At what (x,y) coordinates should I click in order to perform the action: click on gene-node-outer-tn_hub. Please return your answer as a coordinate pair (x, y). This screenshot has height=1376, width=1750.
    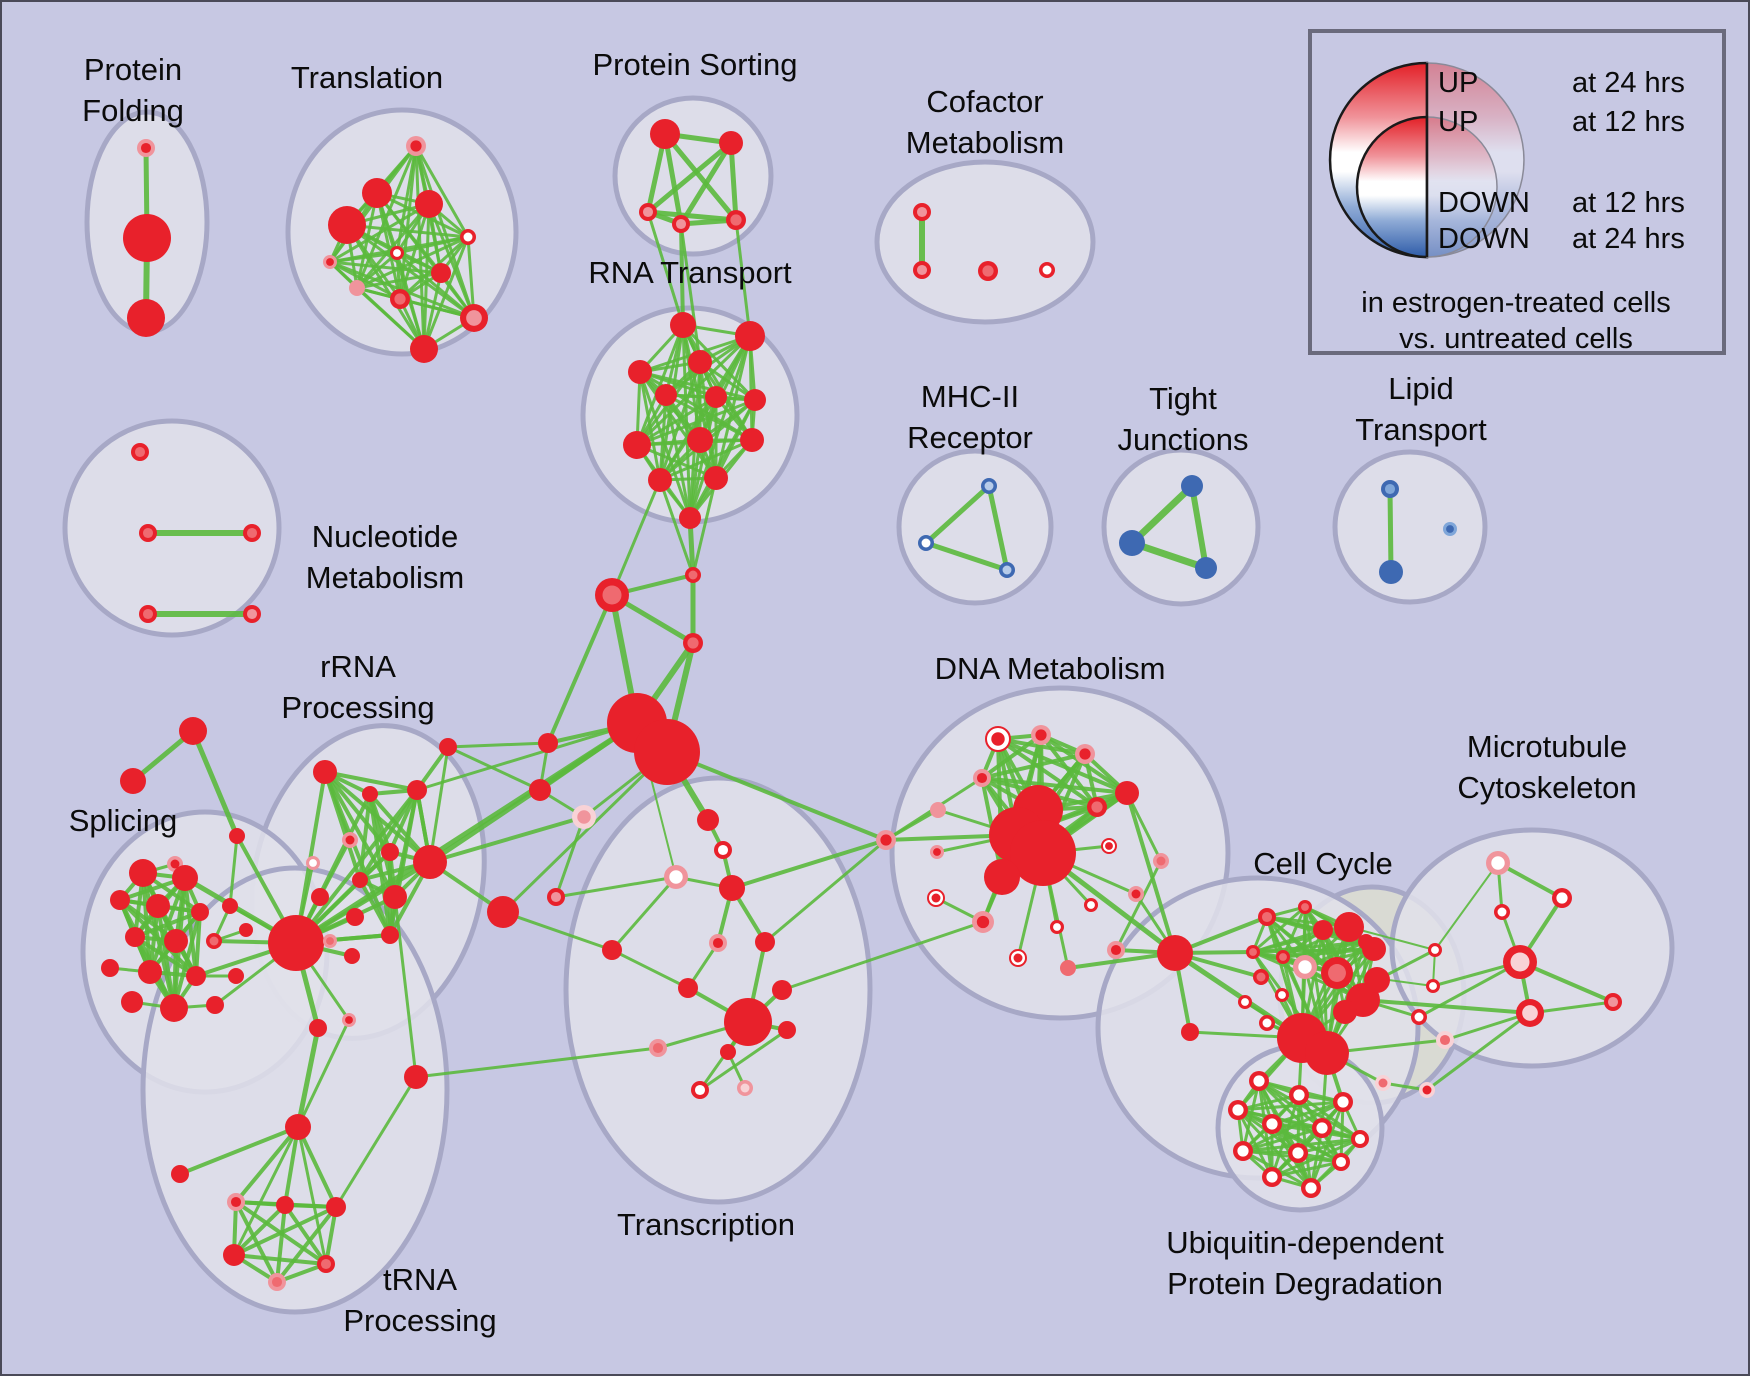
    Looking at the image, I should click on (298, 1127).